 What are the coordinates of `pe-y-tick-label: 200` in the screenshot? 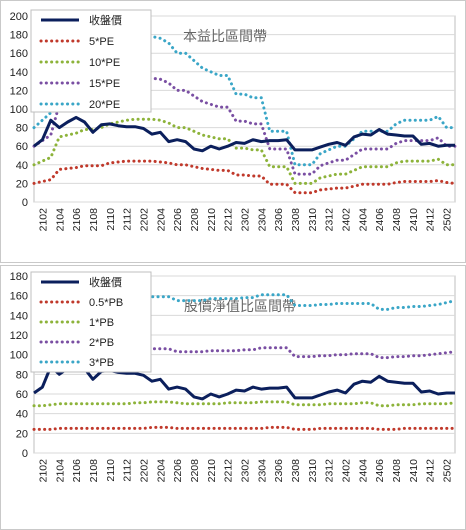 It's located at (19, 17).